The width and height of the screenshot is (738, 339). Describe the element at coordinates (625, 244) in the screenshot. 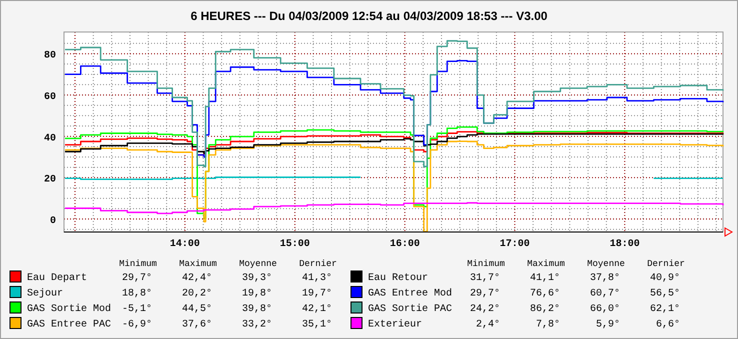

I see `x-tick-label: 18:00` at that location.